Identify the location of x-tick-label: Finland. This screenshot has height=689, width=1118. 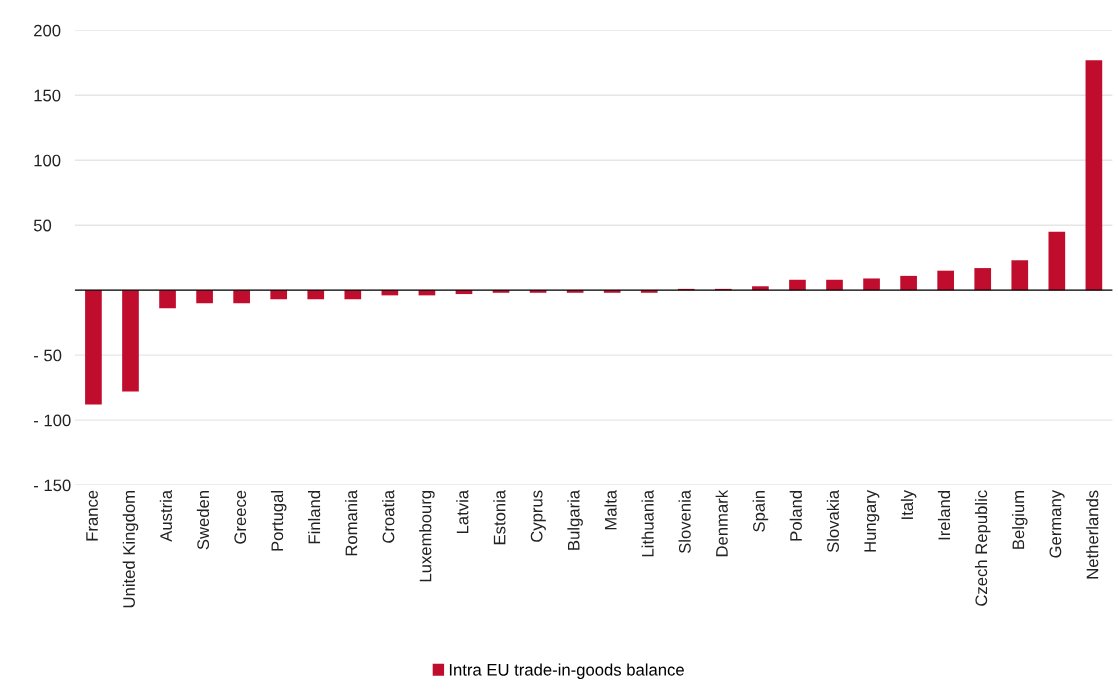
(314, 517).